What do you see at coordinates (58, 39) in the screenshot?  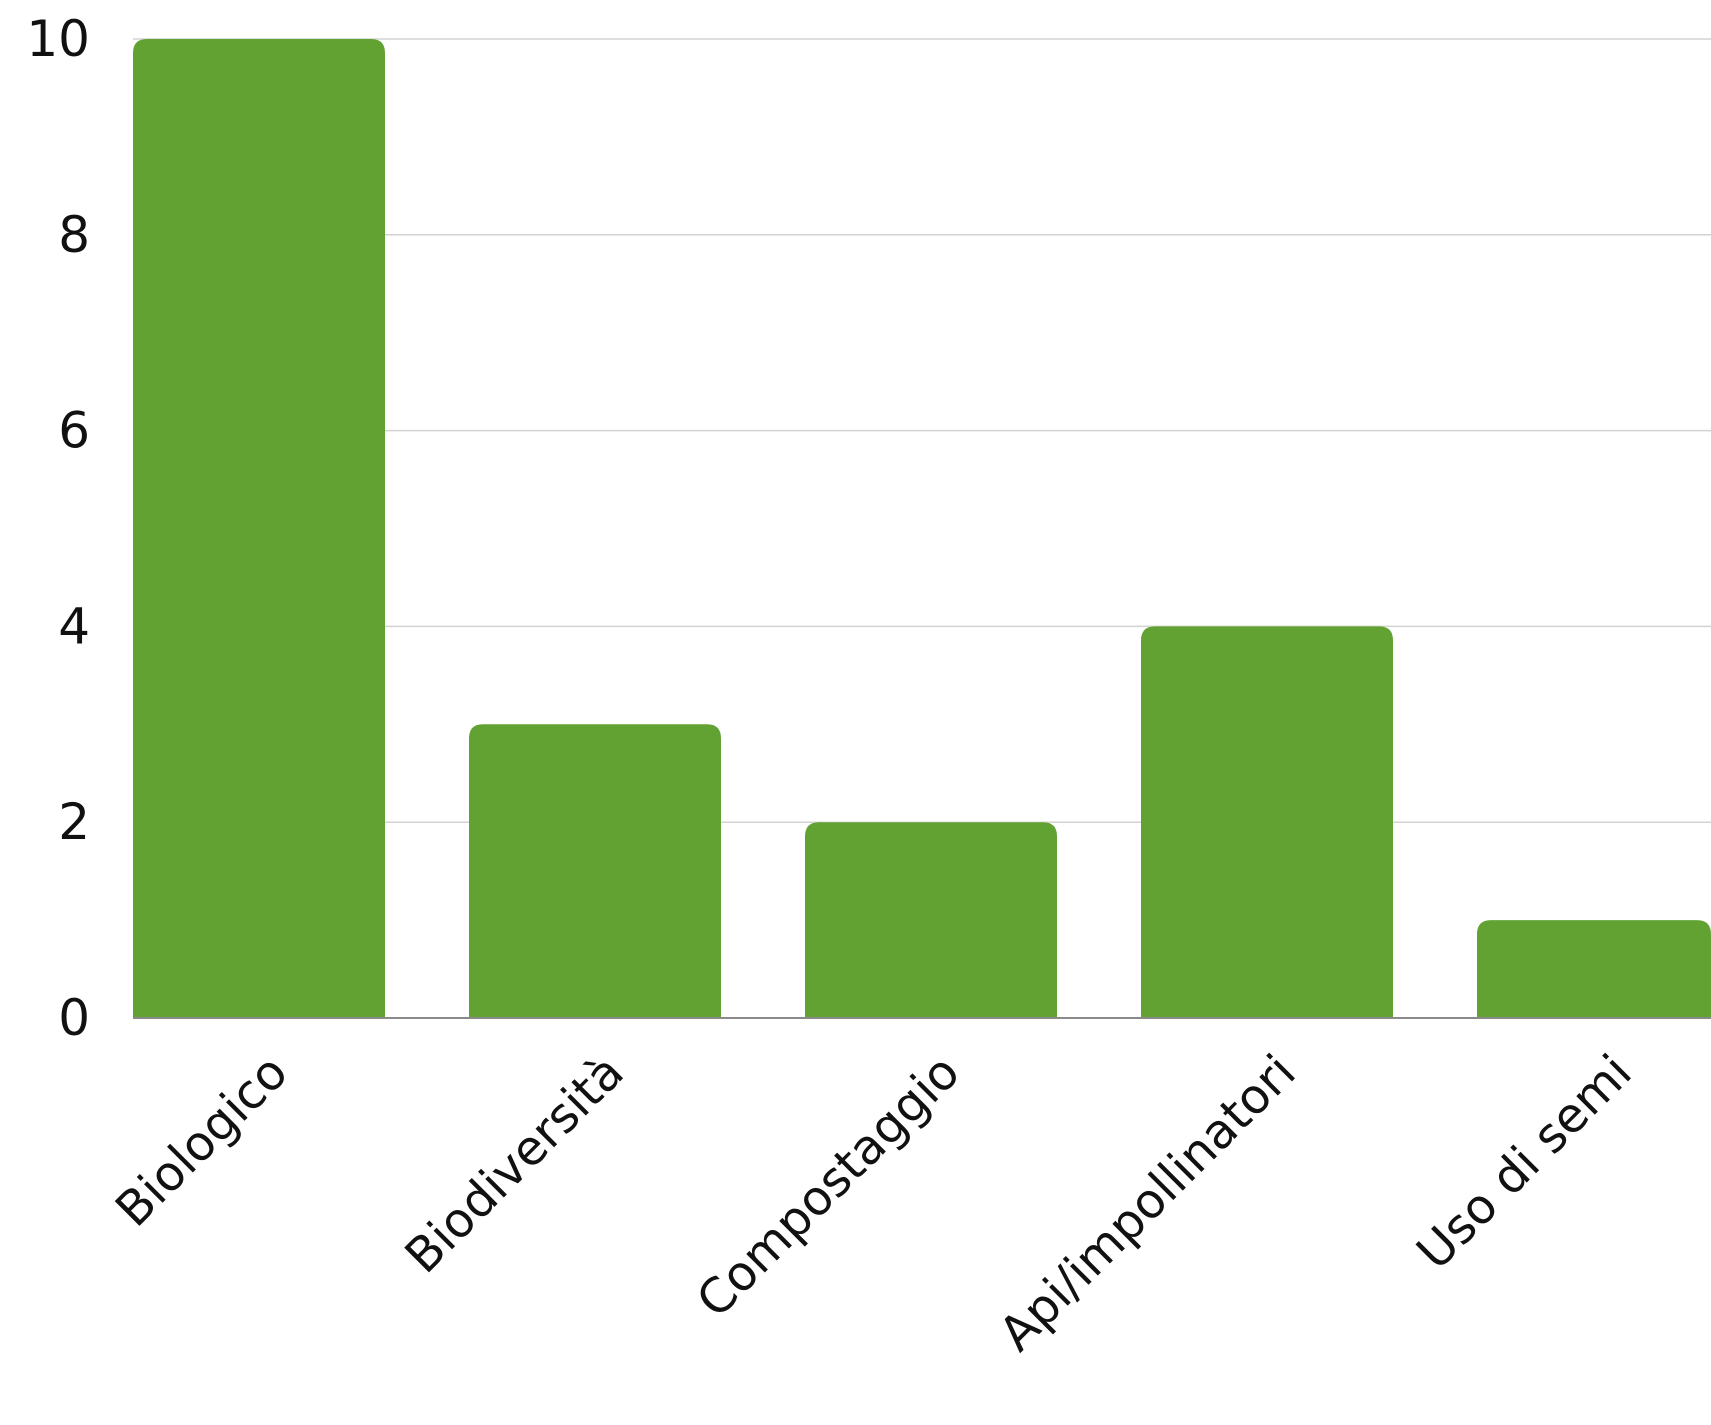 I see `y-tick-label: 10` at bounding box center [58, 39].